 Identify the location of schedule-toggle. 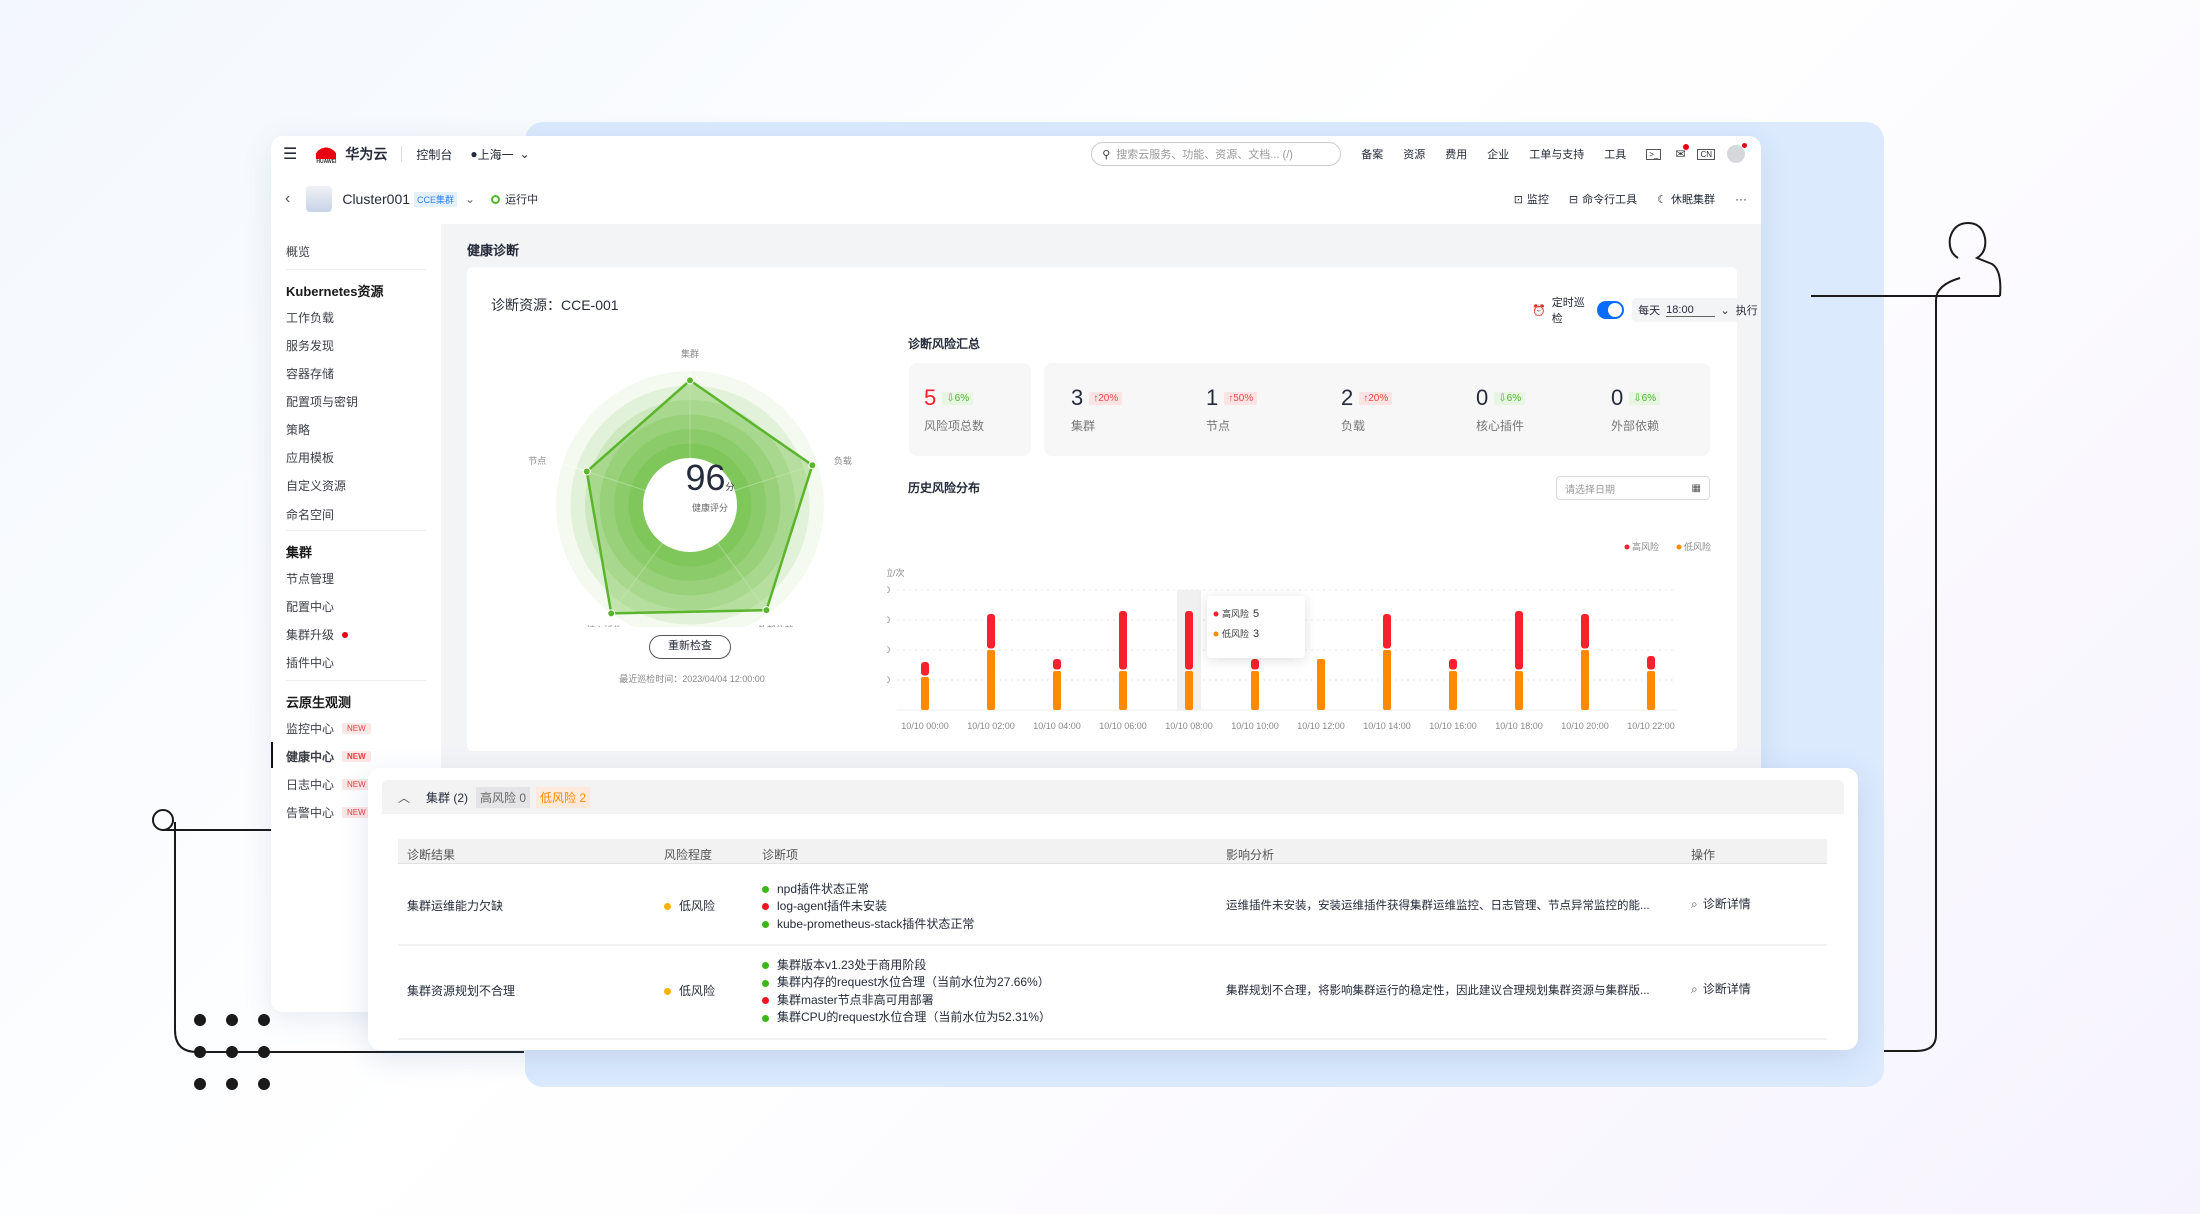
(1611, 310).